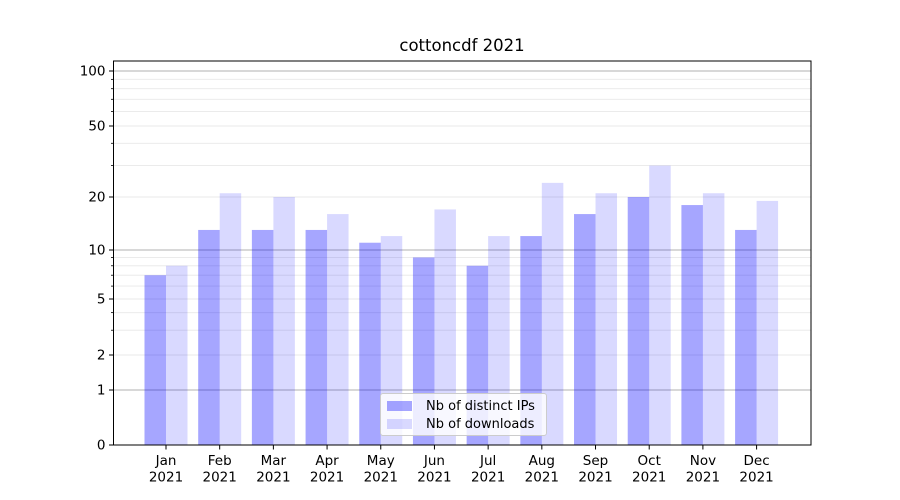 The height and width of the screenshot is (500, 900). What do you see at coordinates (660, 305) in the screenshot?
I see `bar-downloads-oct` at bounding box center [660, 305].